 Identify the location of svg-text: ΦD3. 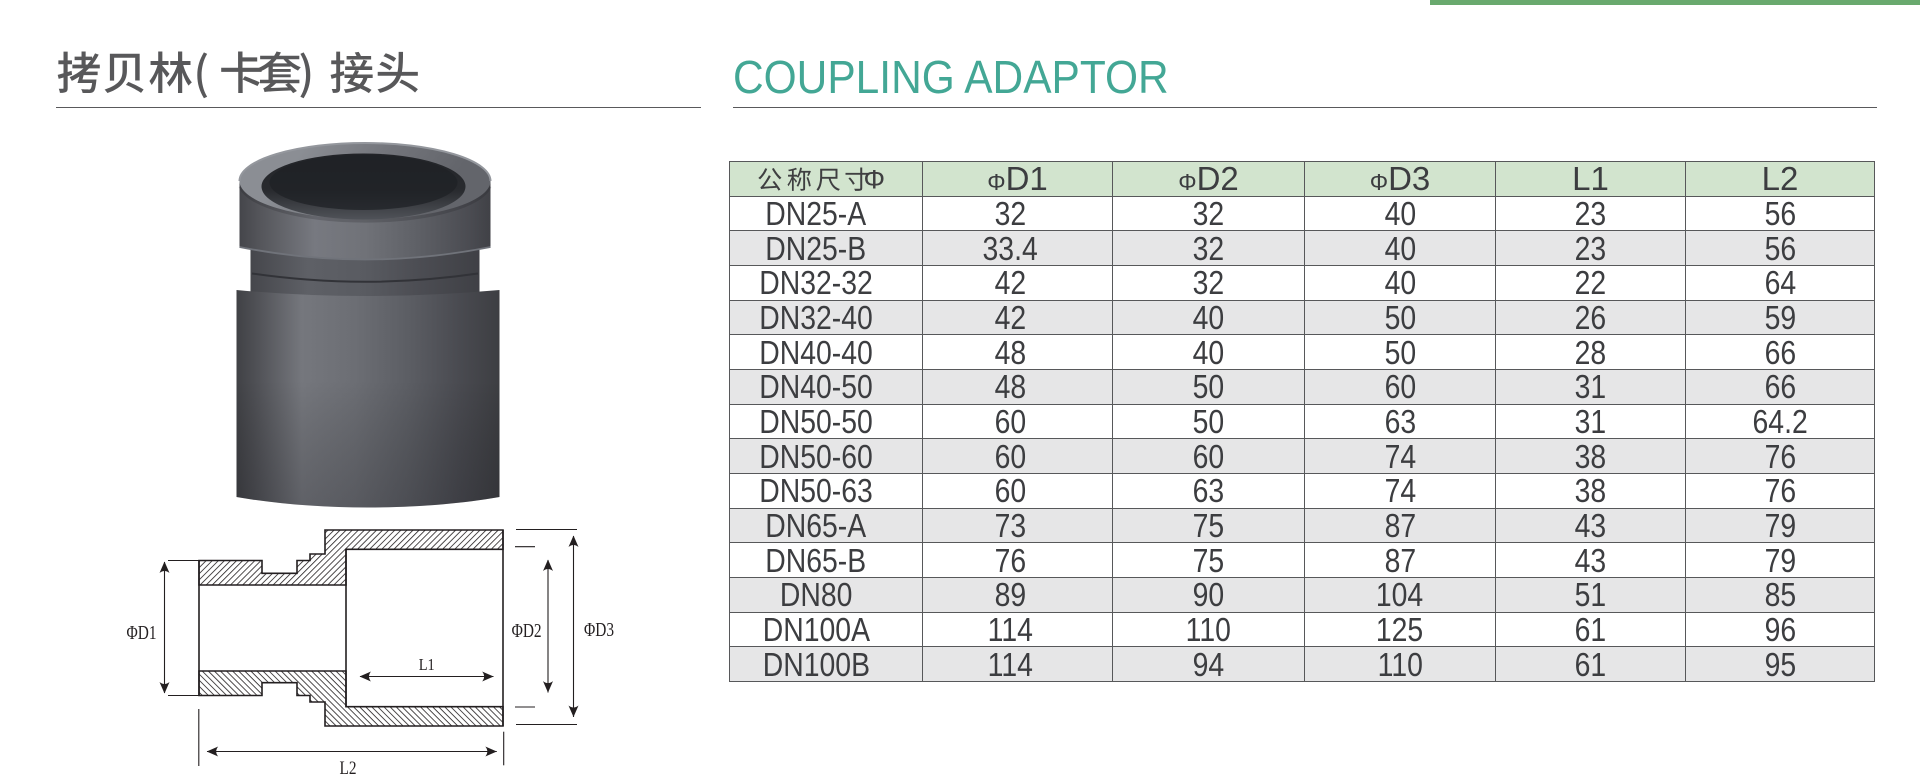
(599, 630).